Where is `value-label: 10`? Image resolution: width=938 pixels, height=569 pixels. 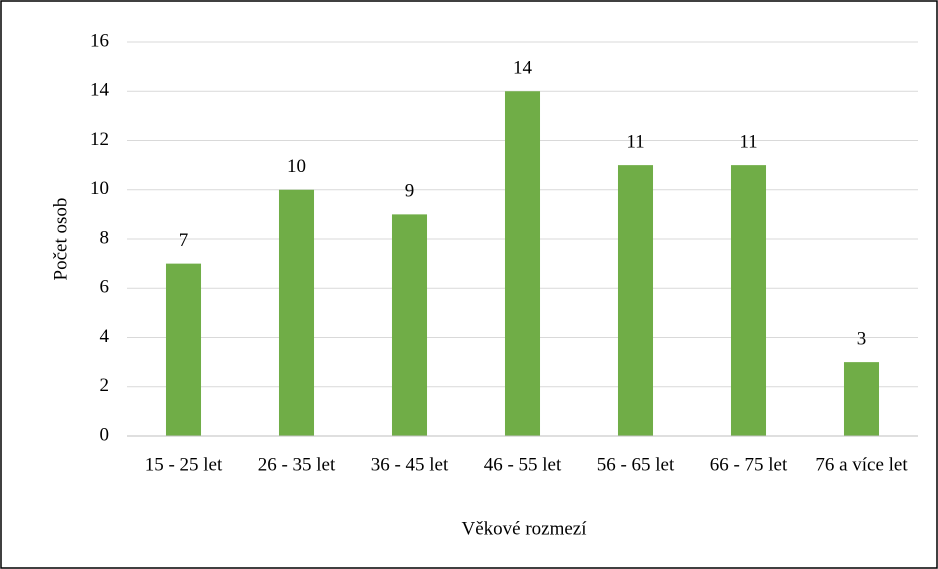 value-label: 10 is located at coordinates (296, 166).